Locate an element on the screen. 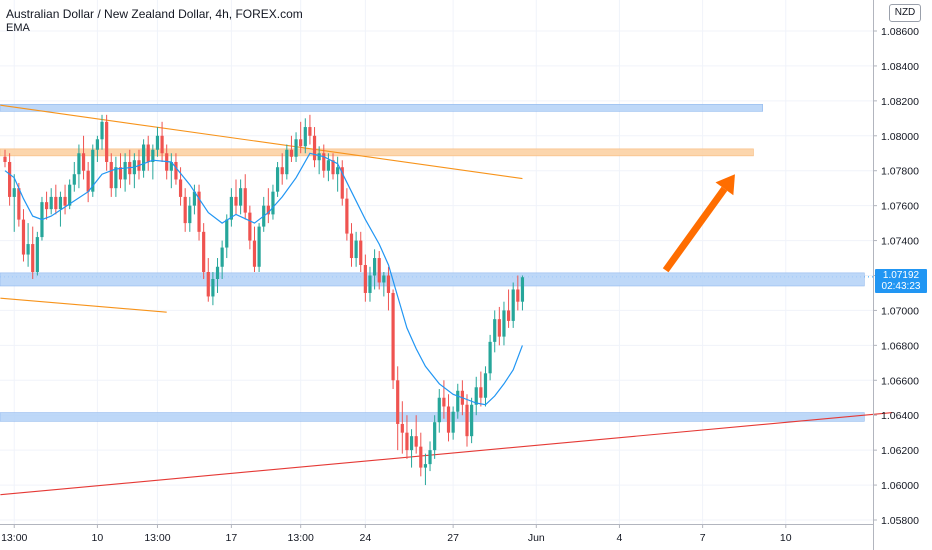  time-tick-label: 27 is located at coordinates (453, 538).